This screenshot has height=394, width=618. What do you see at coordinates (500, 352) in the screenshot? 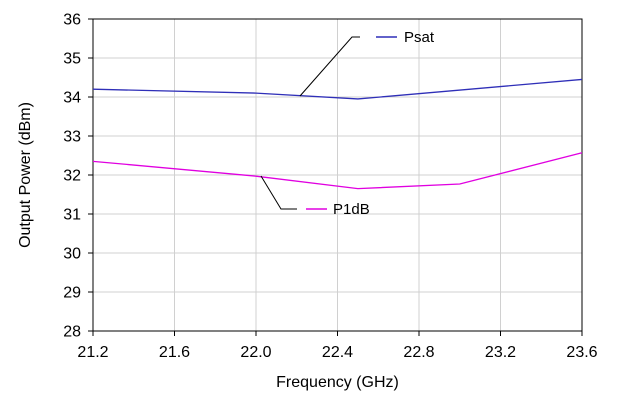
I see `x-tick-label: 23.2` at bounding box center [500, 352].